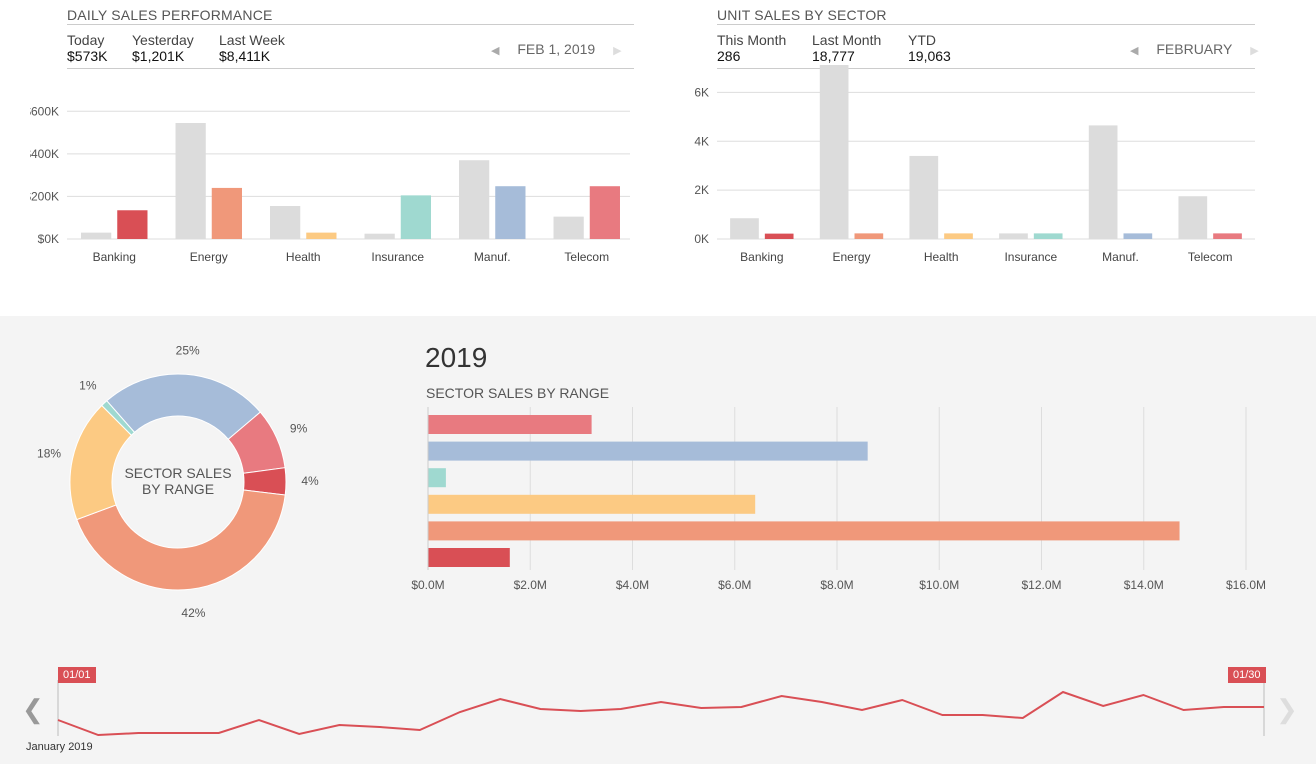  Describe the element at coordinates (59, 747) in the screenshot. I see `timeline-month-label: January 2019` at that location.